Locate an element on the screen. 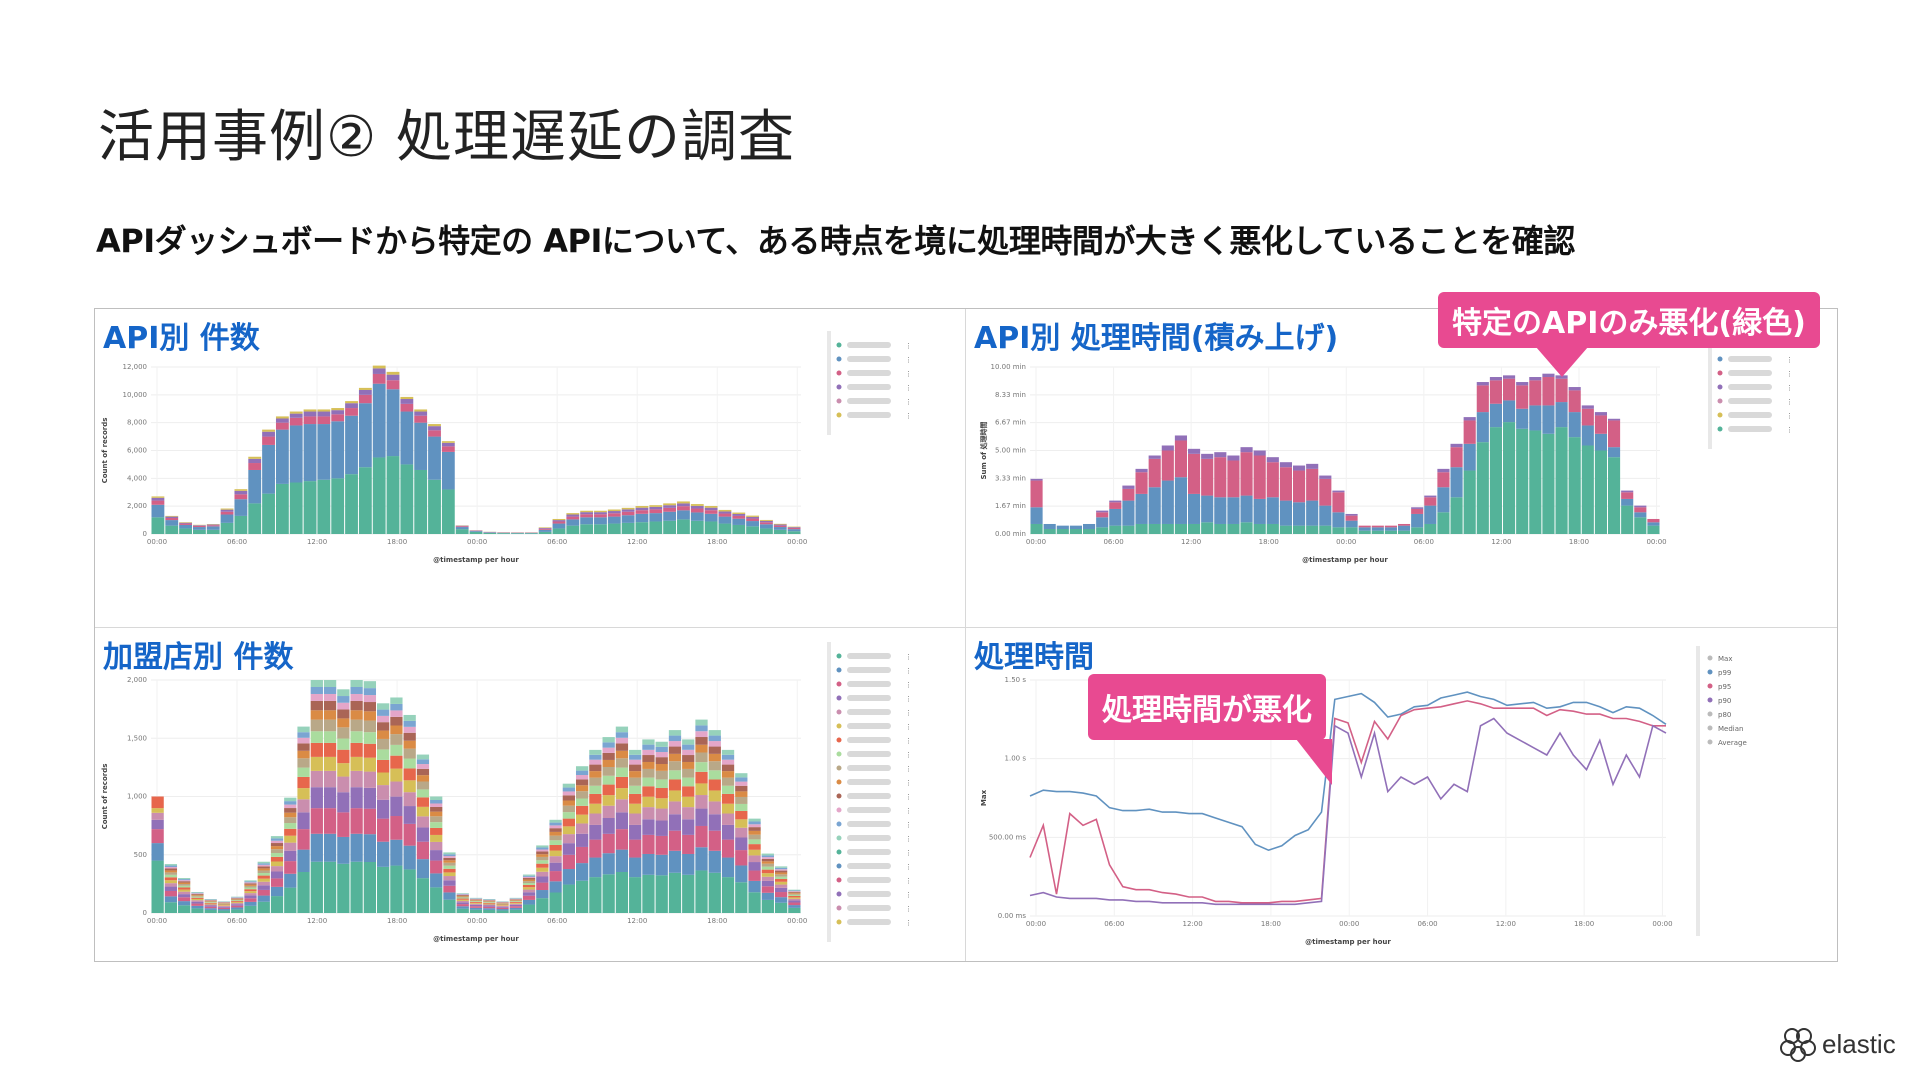  y-tick-label: 1.50 s is located at coordinates (1016, 680).